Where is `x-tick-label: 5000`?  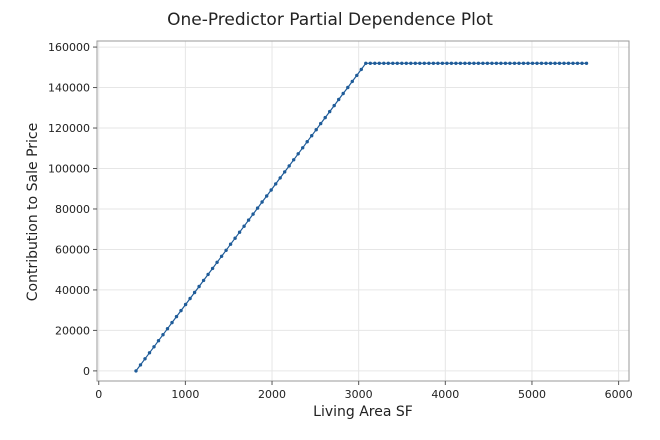
x-tick-label: 5000 is located at coordinates (532, 394).